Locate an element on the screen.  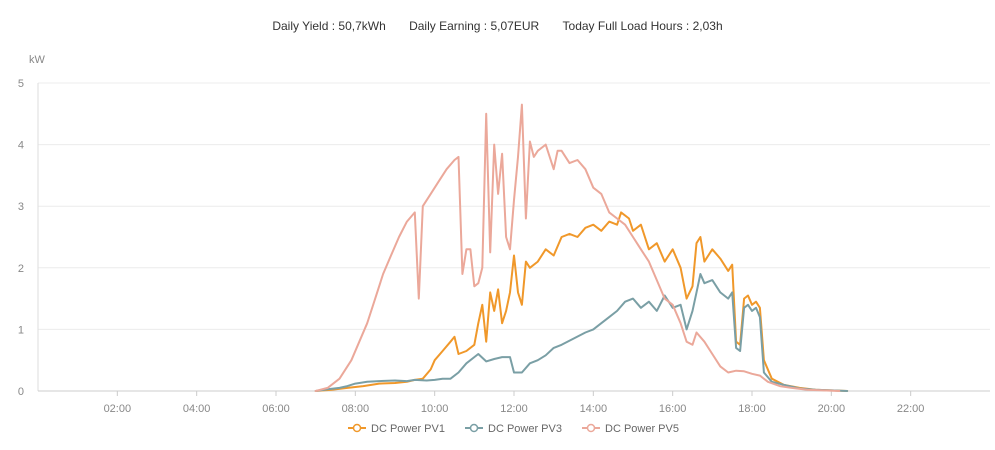
x-tick-label: 06:00 is located at coordinates (276, 409).